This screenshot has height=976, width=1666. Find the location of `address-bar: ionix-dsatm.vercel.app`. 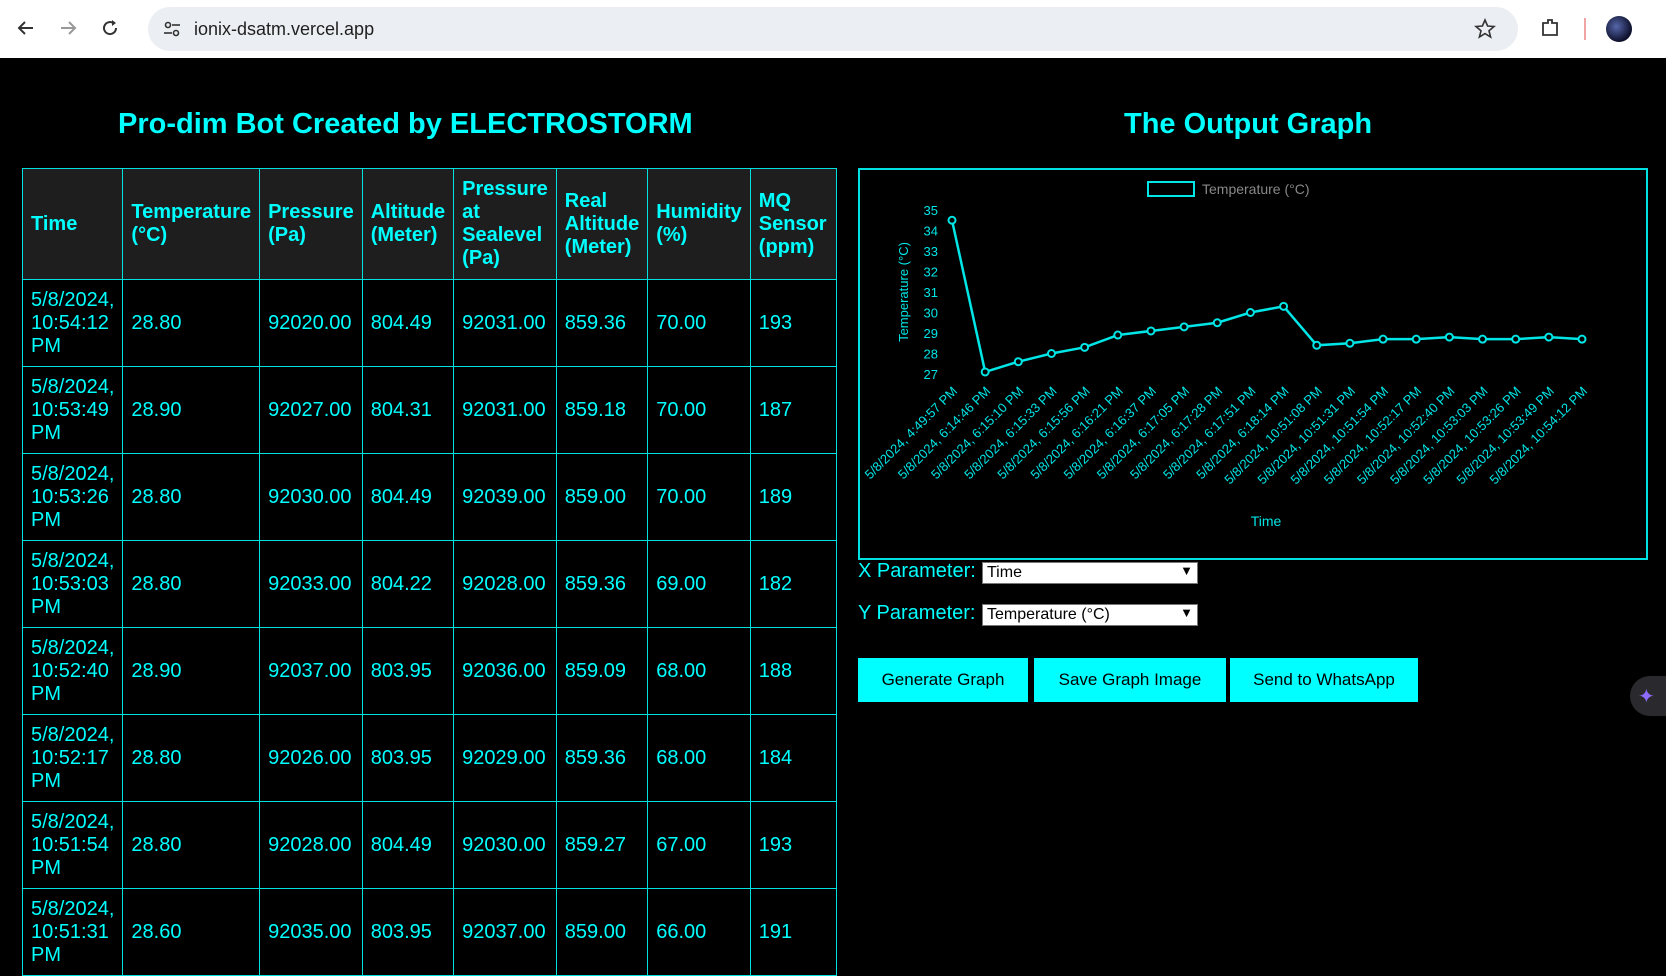

address-bar: ionix-dsatm.vercel.app is located at coordinates (833, 29).